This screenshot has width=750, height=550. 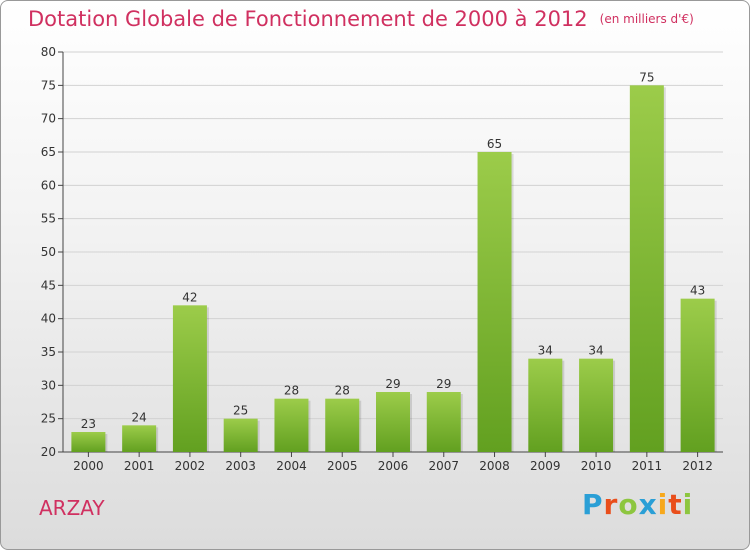 I want to click on bar-2004, so click(x=291, y=425).